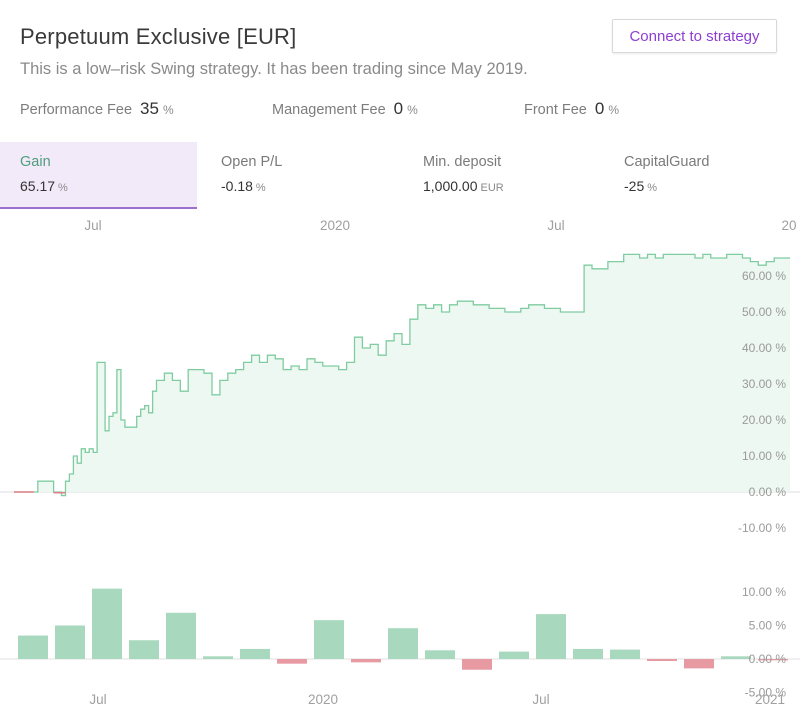  Describe the element at coordinates (252, 162) in the screenshot. I see `open-pl-label: Open P/L` at that location.